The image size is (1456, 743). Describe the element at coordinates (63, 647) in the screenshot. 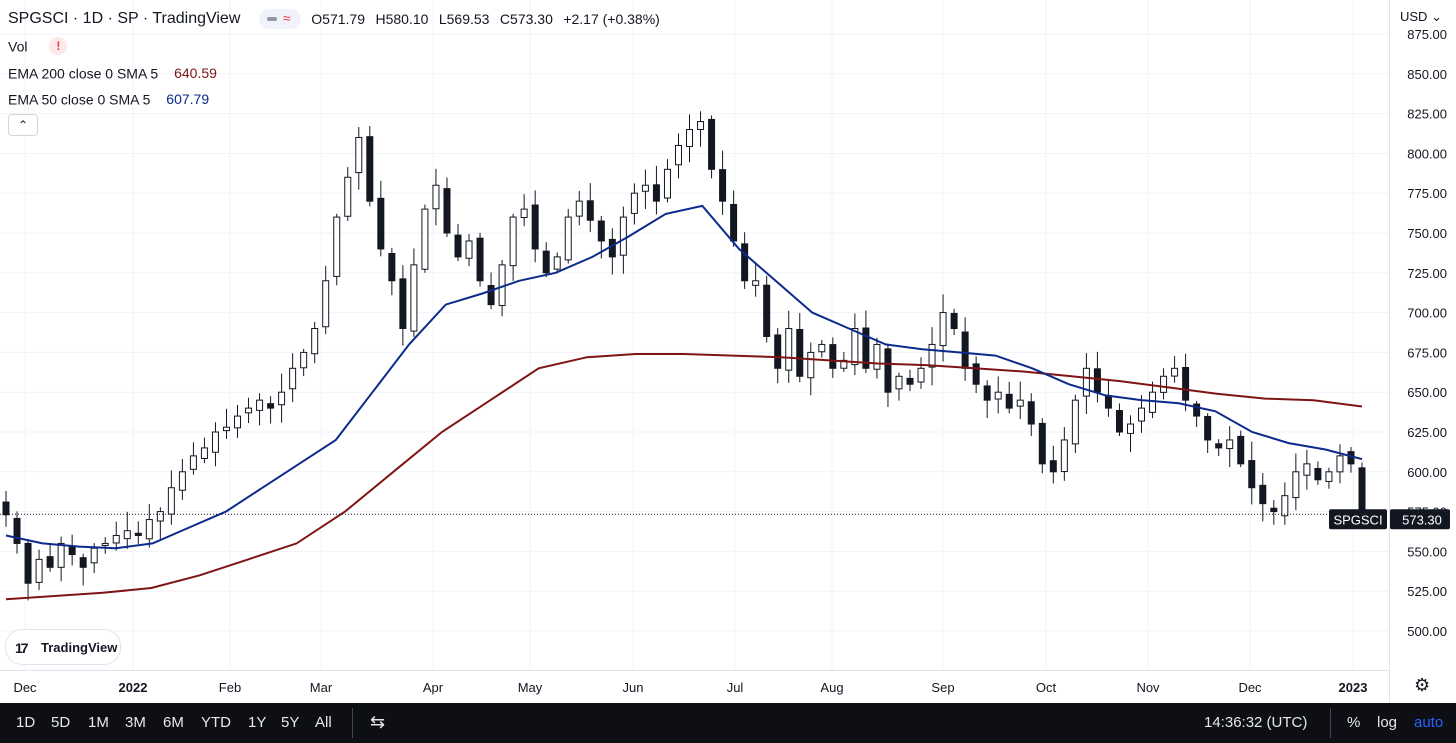

I see `tradingview-logo: 17 TradingView` at that location.